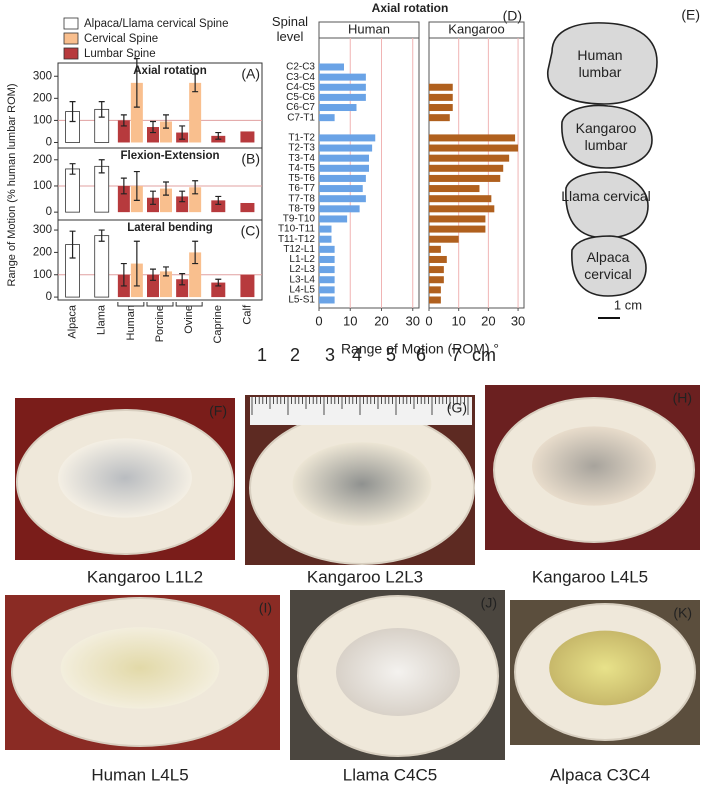  I want to click on x-tick-label: Alpaca, so click(72, 321).